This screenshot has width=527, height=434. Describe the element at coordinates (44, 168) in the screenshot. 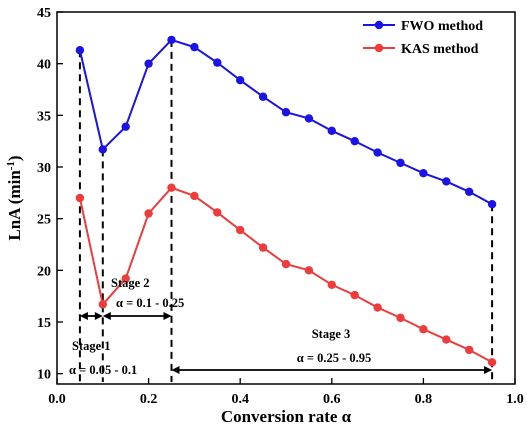

I see `y-tick-label: 30` at that location.